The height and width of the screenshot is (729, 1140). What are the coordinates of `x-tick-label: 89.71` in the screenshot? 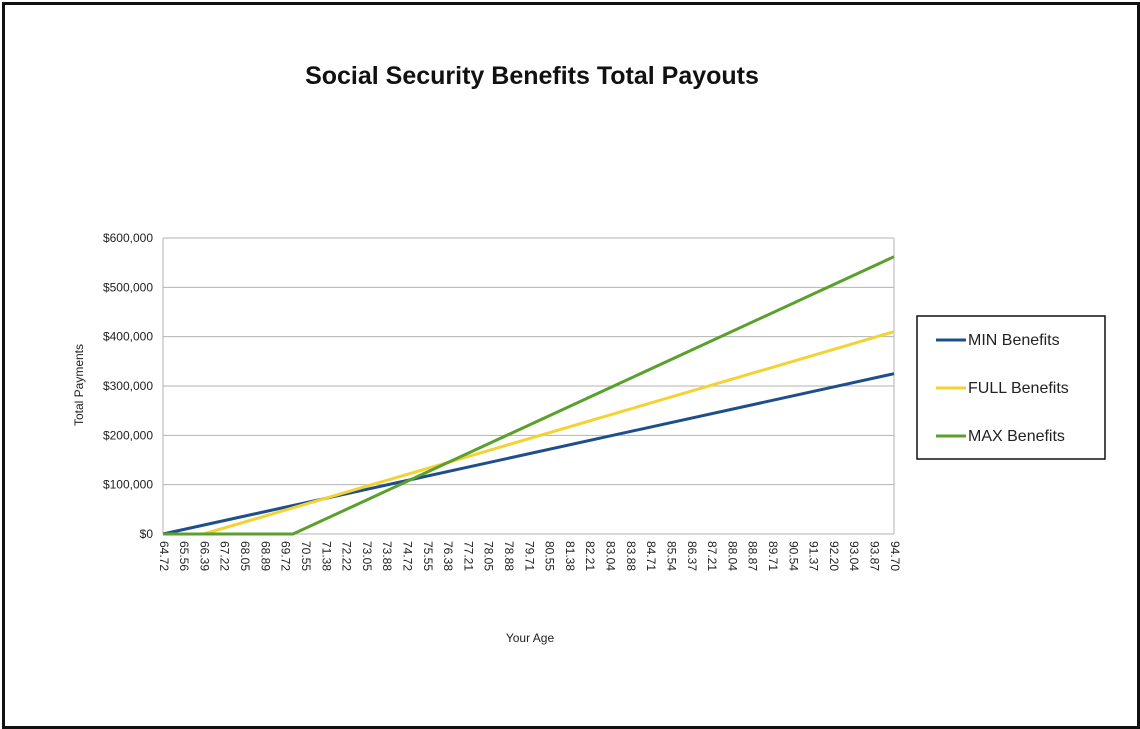 It's located at (773, 556).